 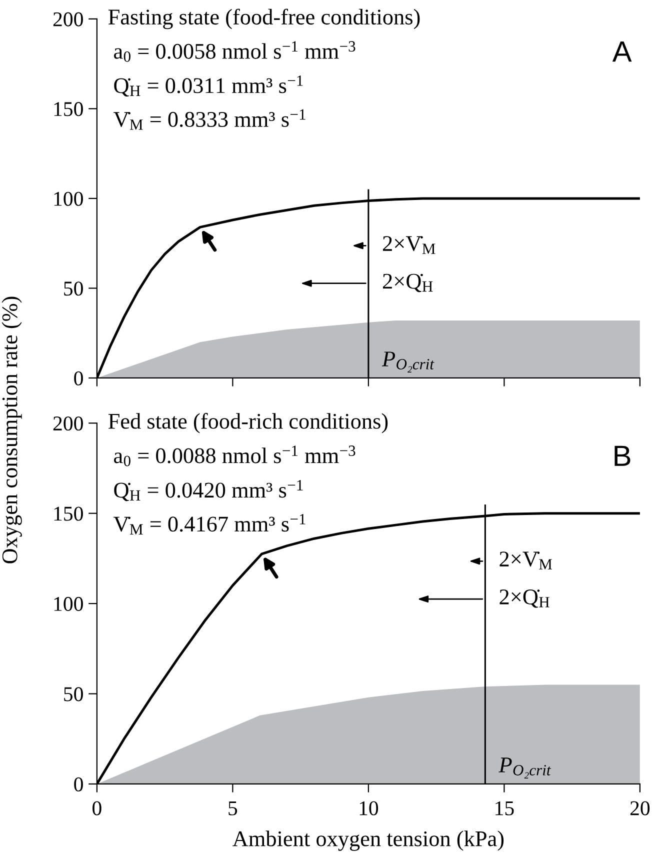 I want to click on annotation: Q̇$_{H}$ = 0.0420 mm³ s$^{−1}$, so click(x=208, y=491).